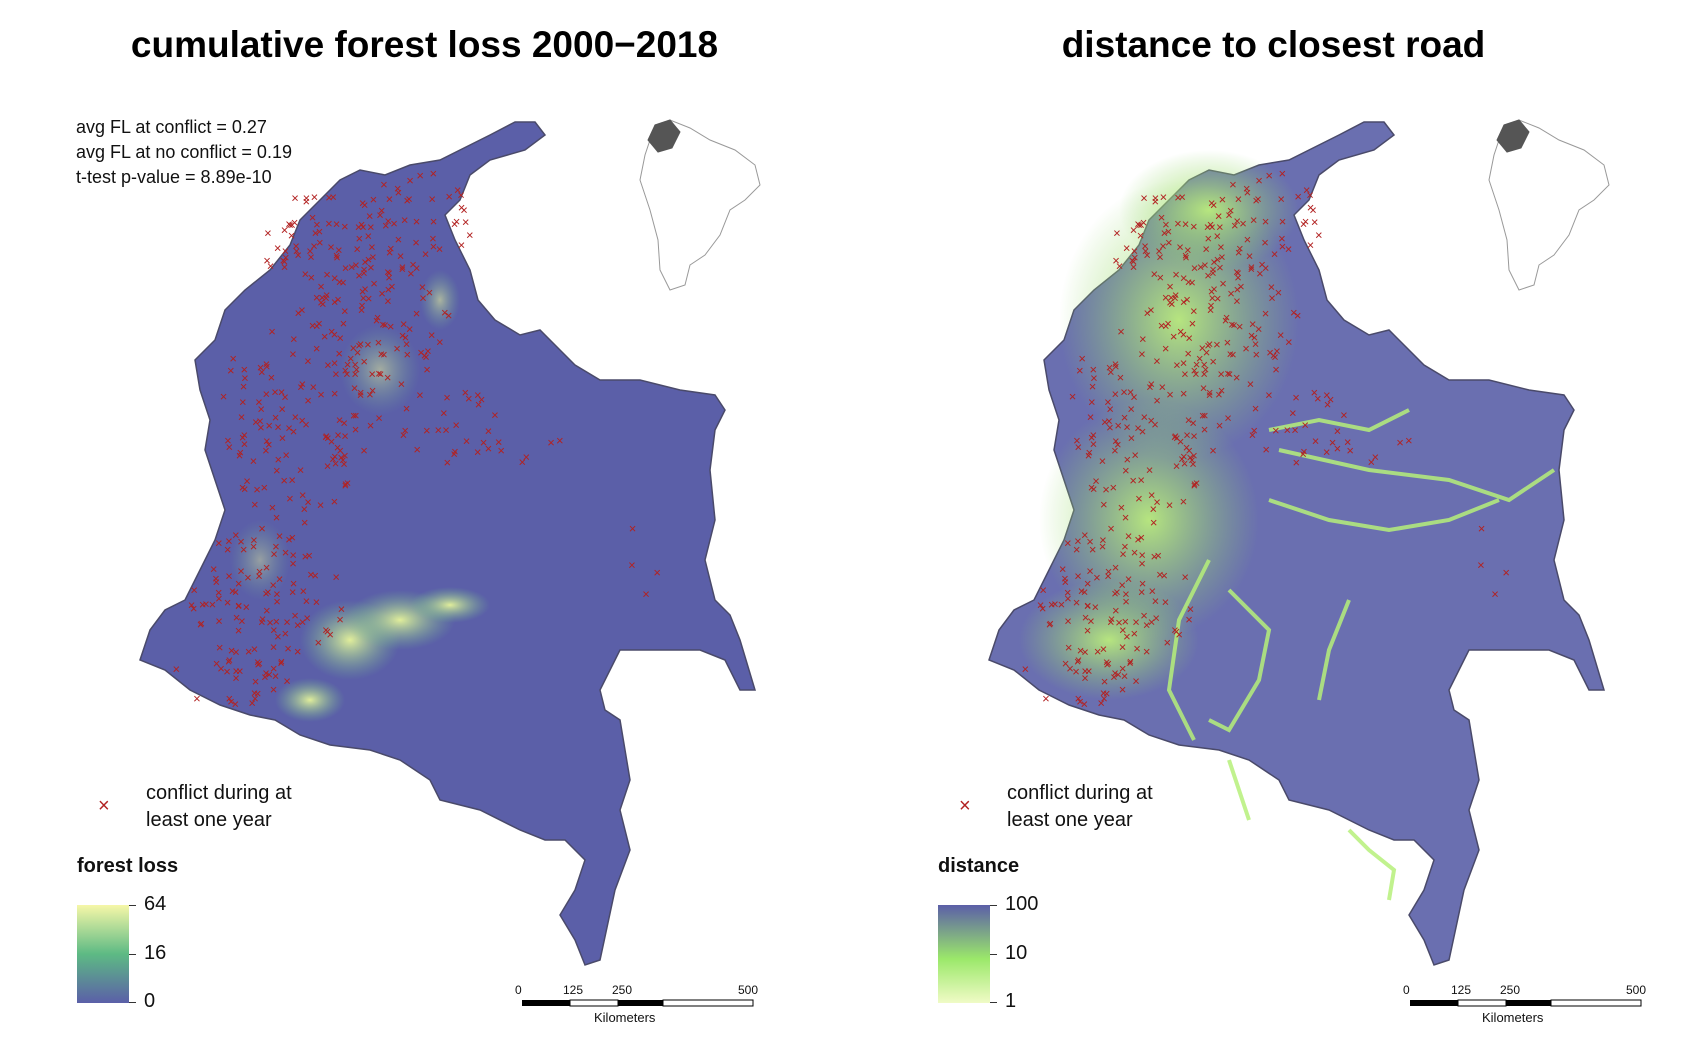 The height and width of the screenshot is (1046, 1698). I want to click on scale-unit: Kilometers, so click(1513, 1017).